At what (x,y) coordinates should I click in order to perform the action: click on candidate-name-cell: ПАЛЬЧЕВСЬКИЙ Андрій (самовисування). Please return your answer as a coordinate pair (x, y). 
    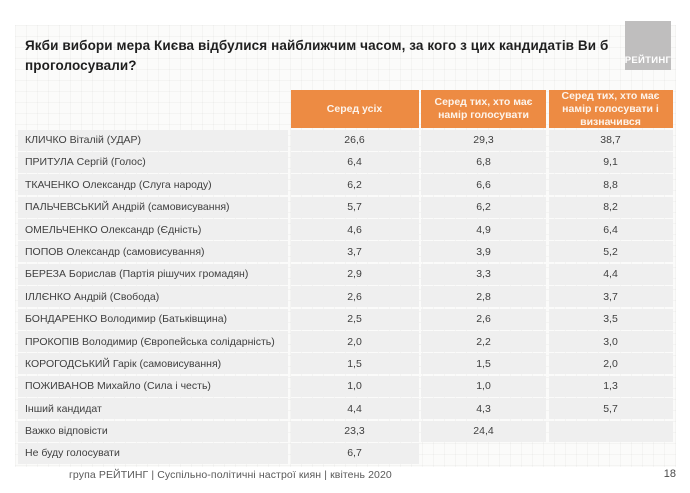
    Looking at the image, I should click on (153, 207).